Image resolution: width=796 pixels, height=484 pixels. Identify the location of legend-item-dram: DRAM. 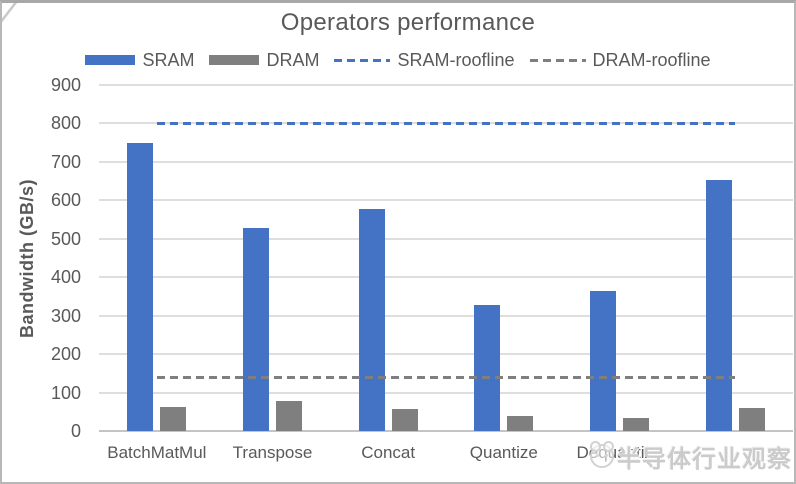
(264, 60).